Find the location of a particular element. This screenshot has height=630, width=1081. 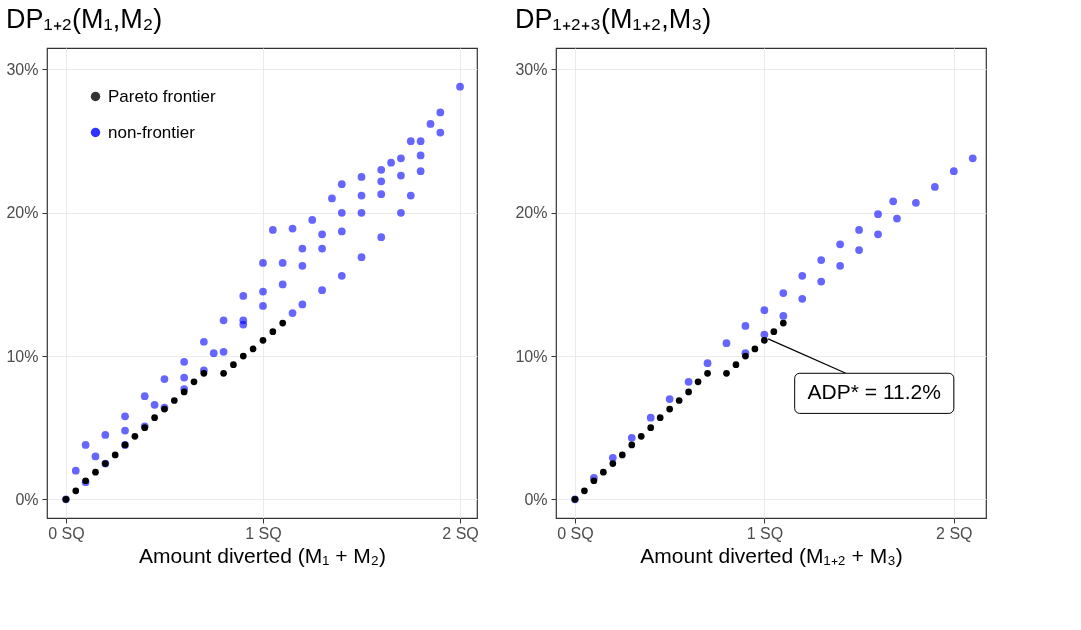

legend-label: Pareto frontier is located at coordinates (162, 96).